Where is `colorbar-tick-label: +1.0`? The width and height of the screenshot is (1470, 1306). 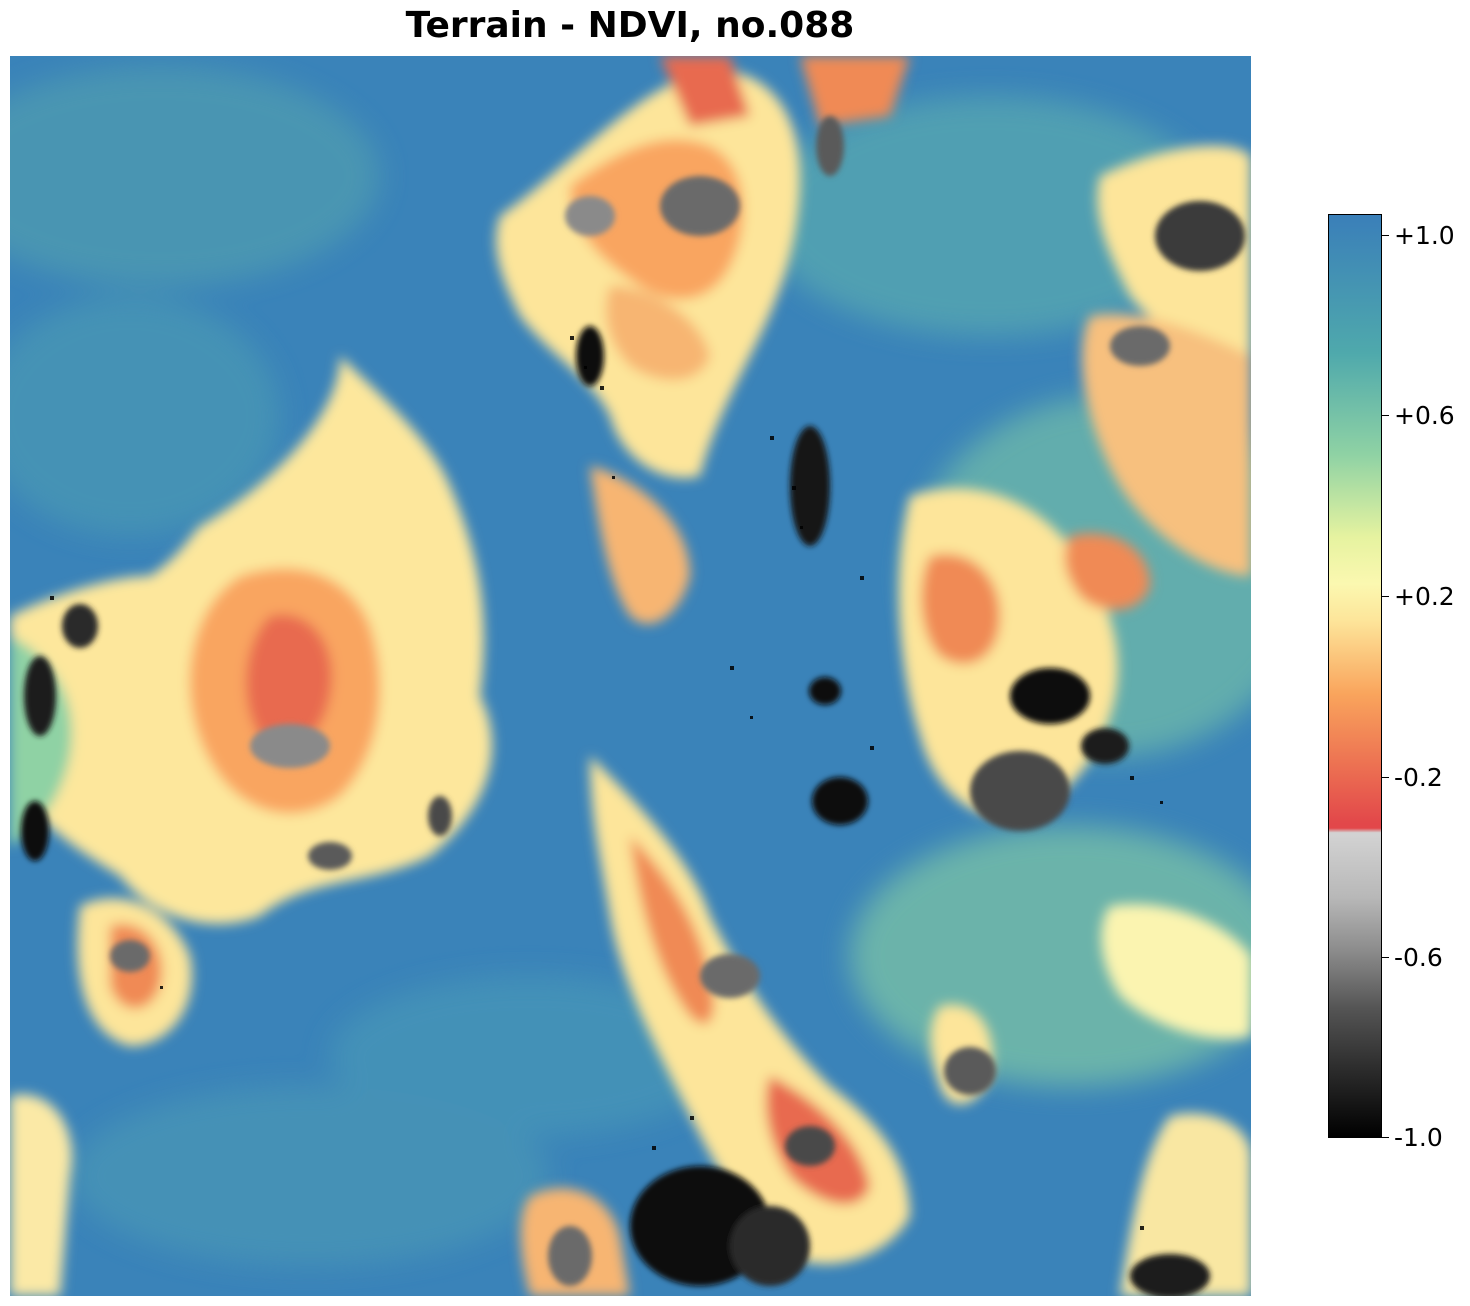 colorbar-tick-label: +1.0 is located at coordinates (1424, 235).